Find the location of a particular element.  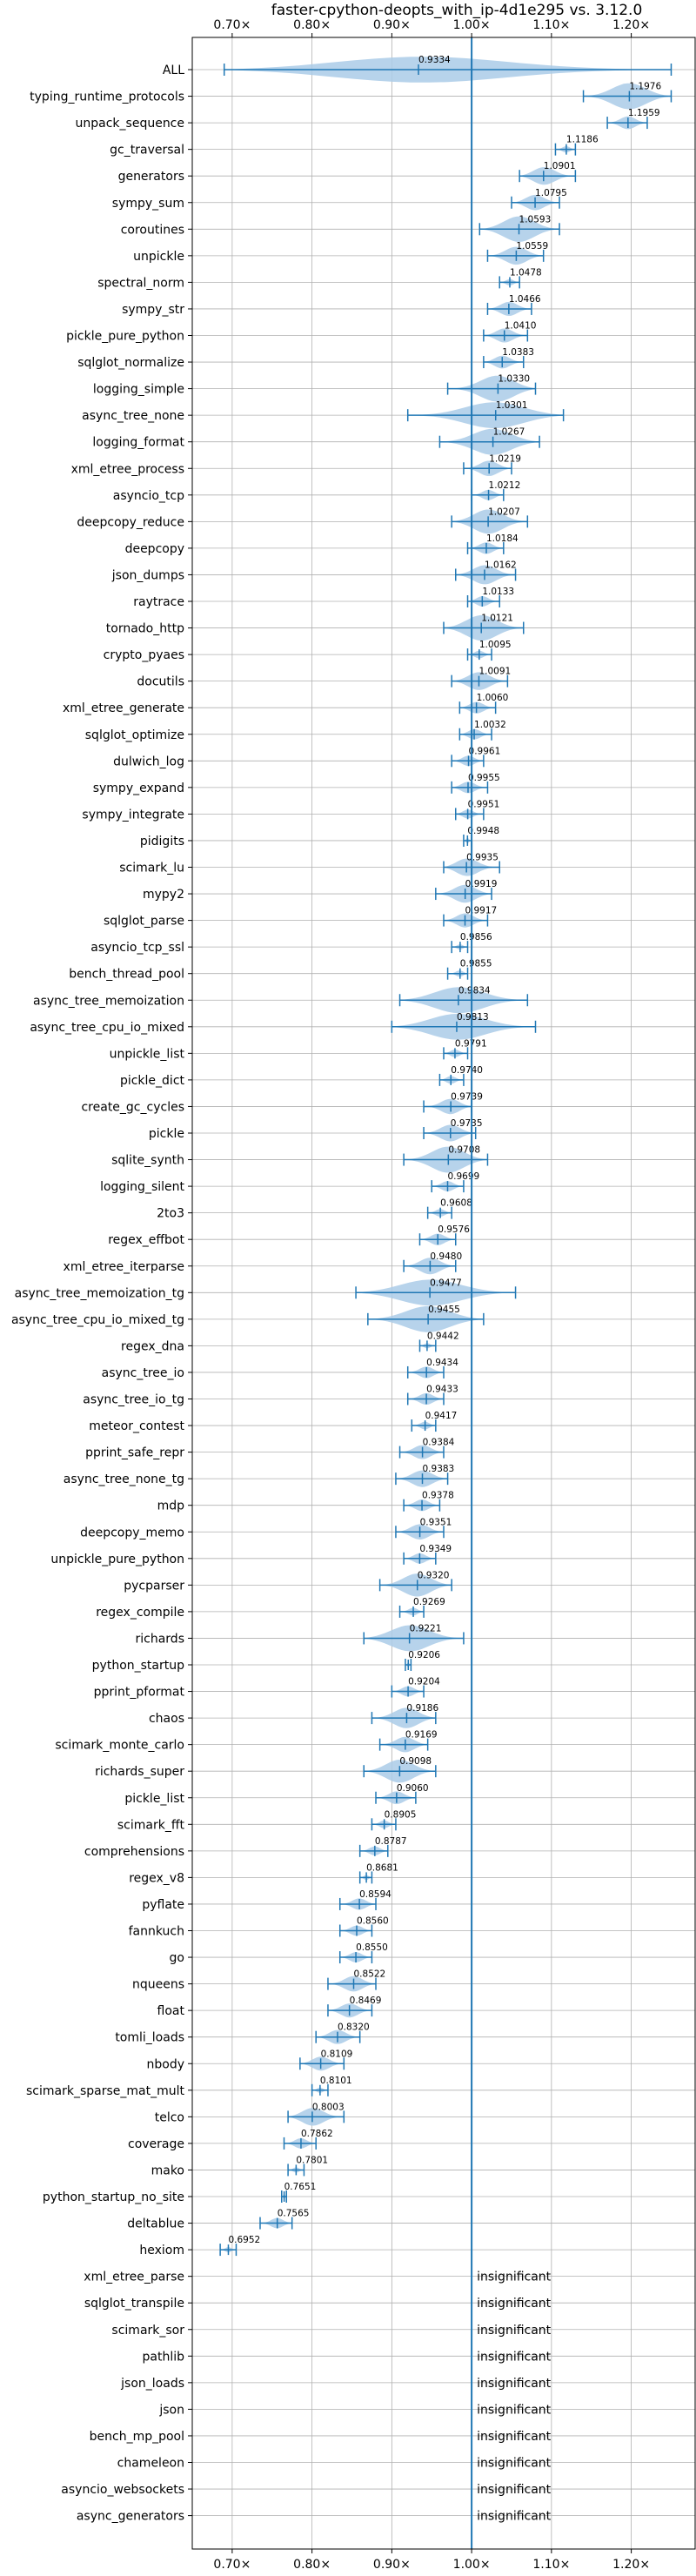

benchmark-label: async_tree_cpu_io_mixed_tg is located at coordinates (97, 1320).